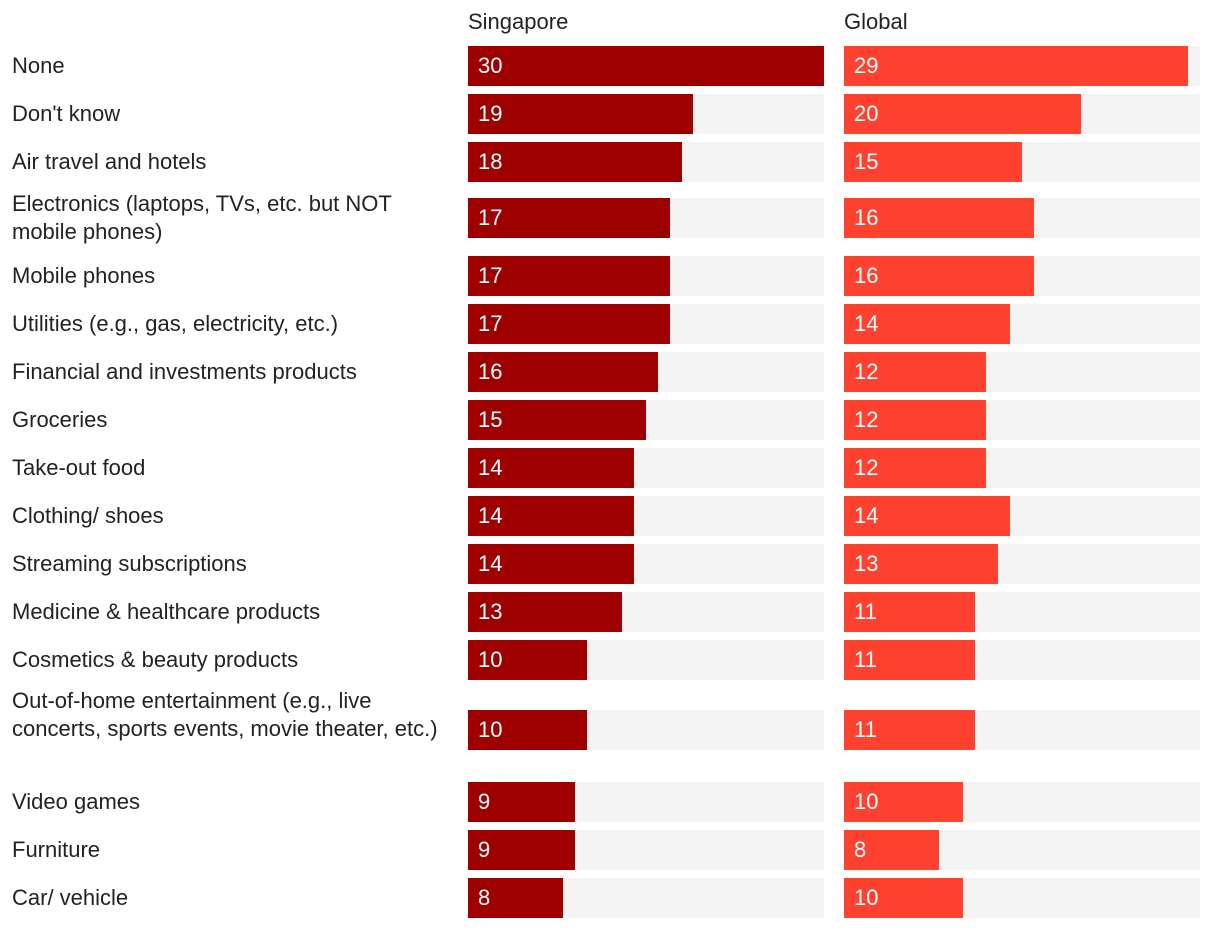 This screenshot has height=928, width=1220. I want to click on bar-track-global: 16, so click(1022, 276).